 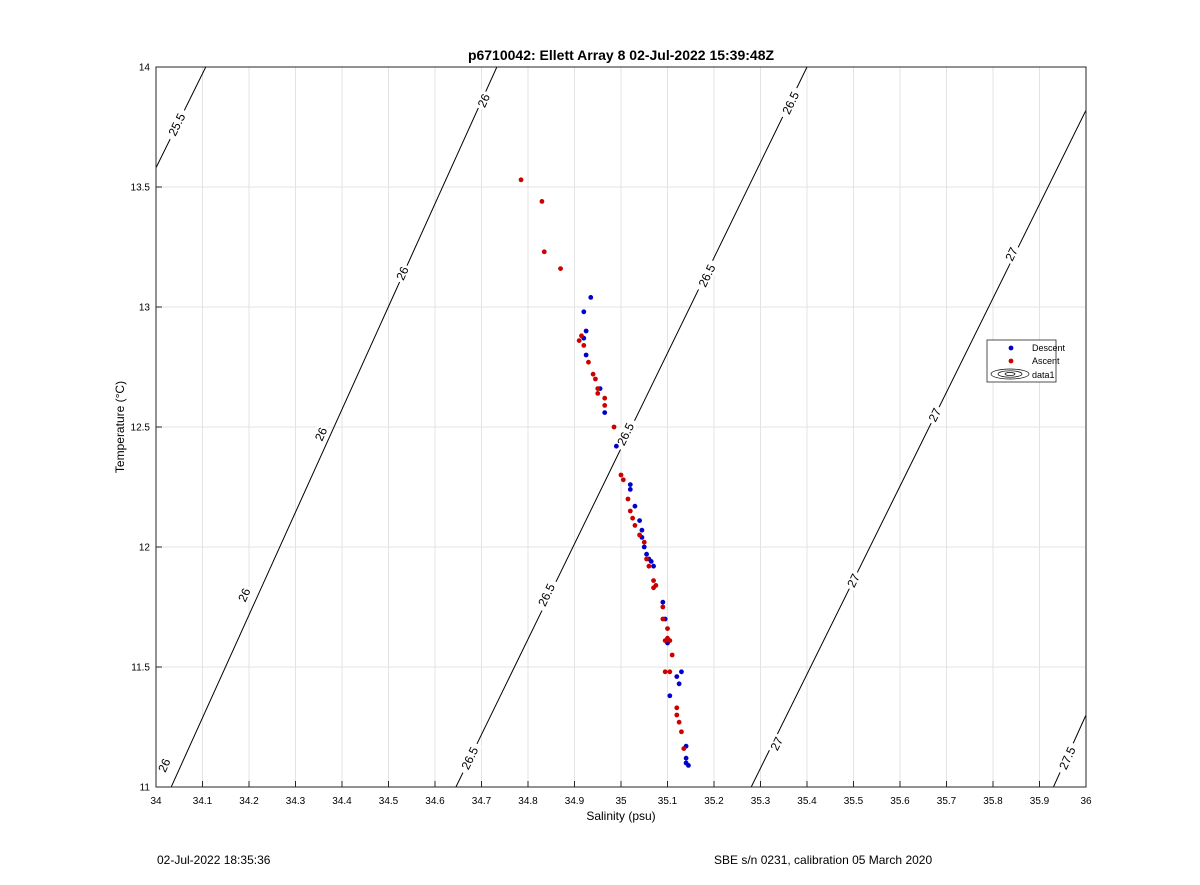 I want to click on y-tick-label: 12.5, so click(x=141, y=428).